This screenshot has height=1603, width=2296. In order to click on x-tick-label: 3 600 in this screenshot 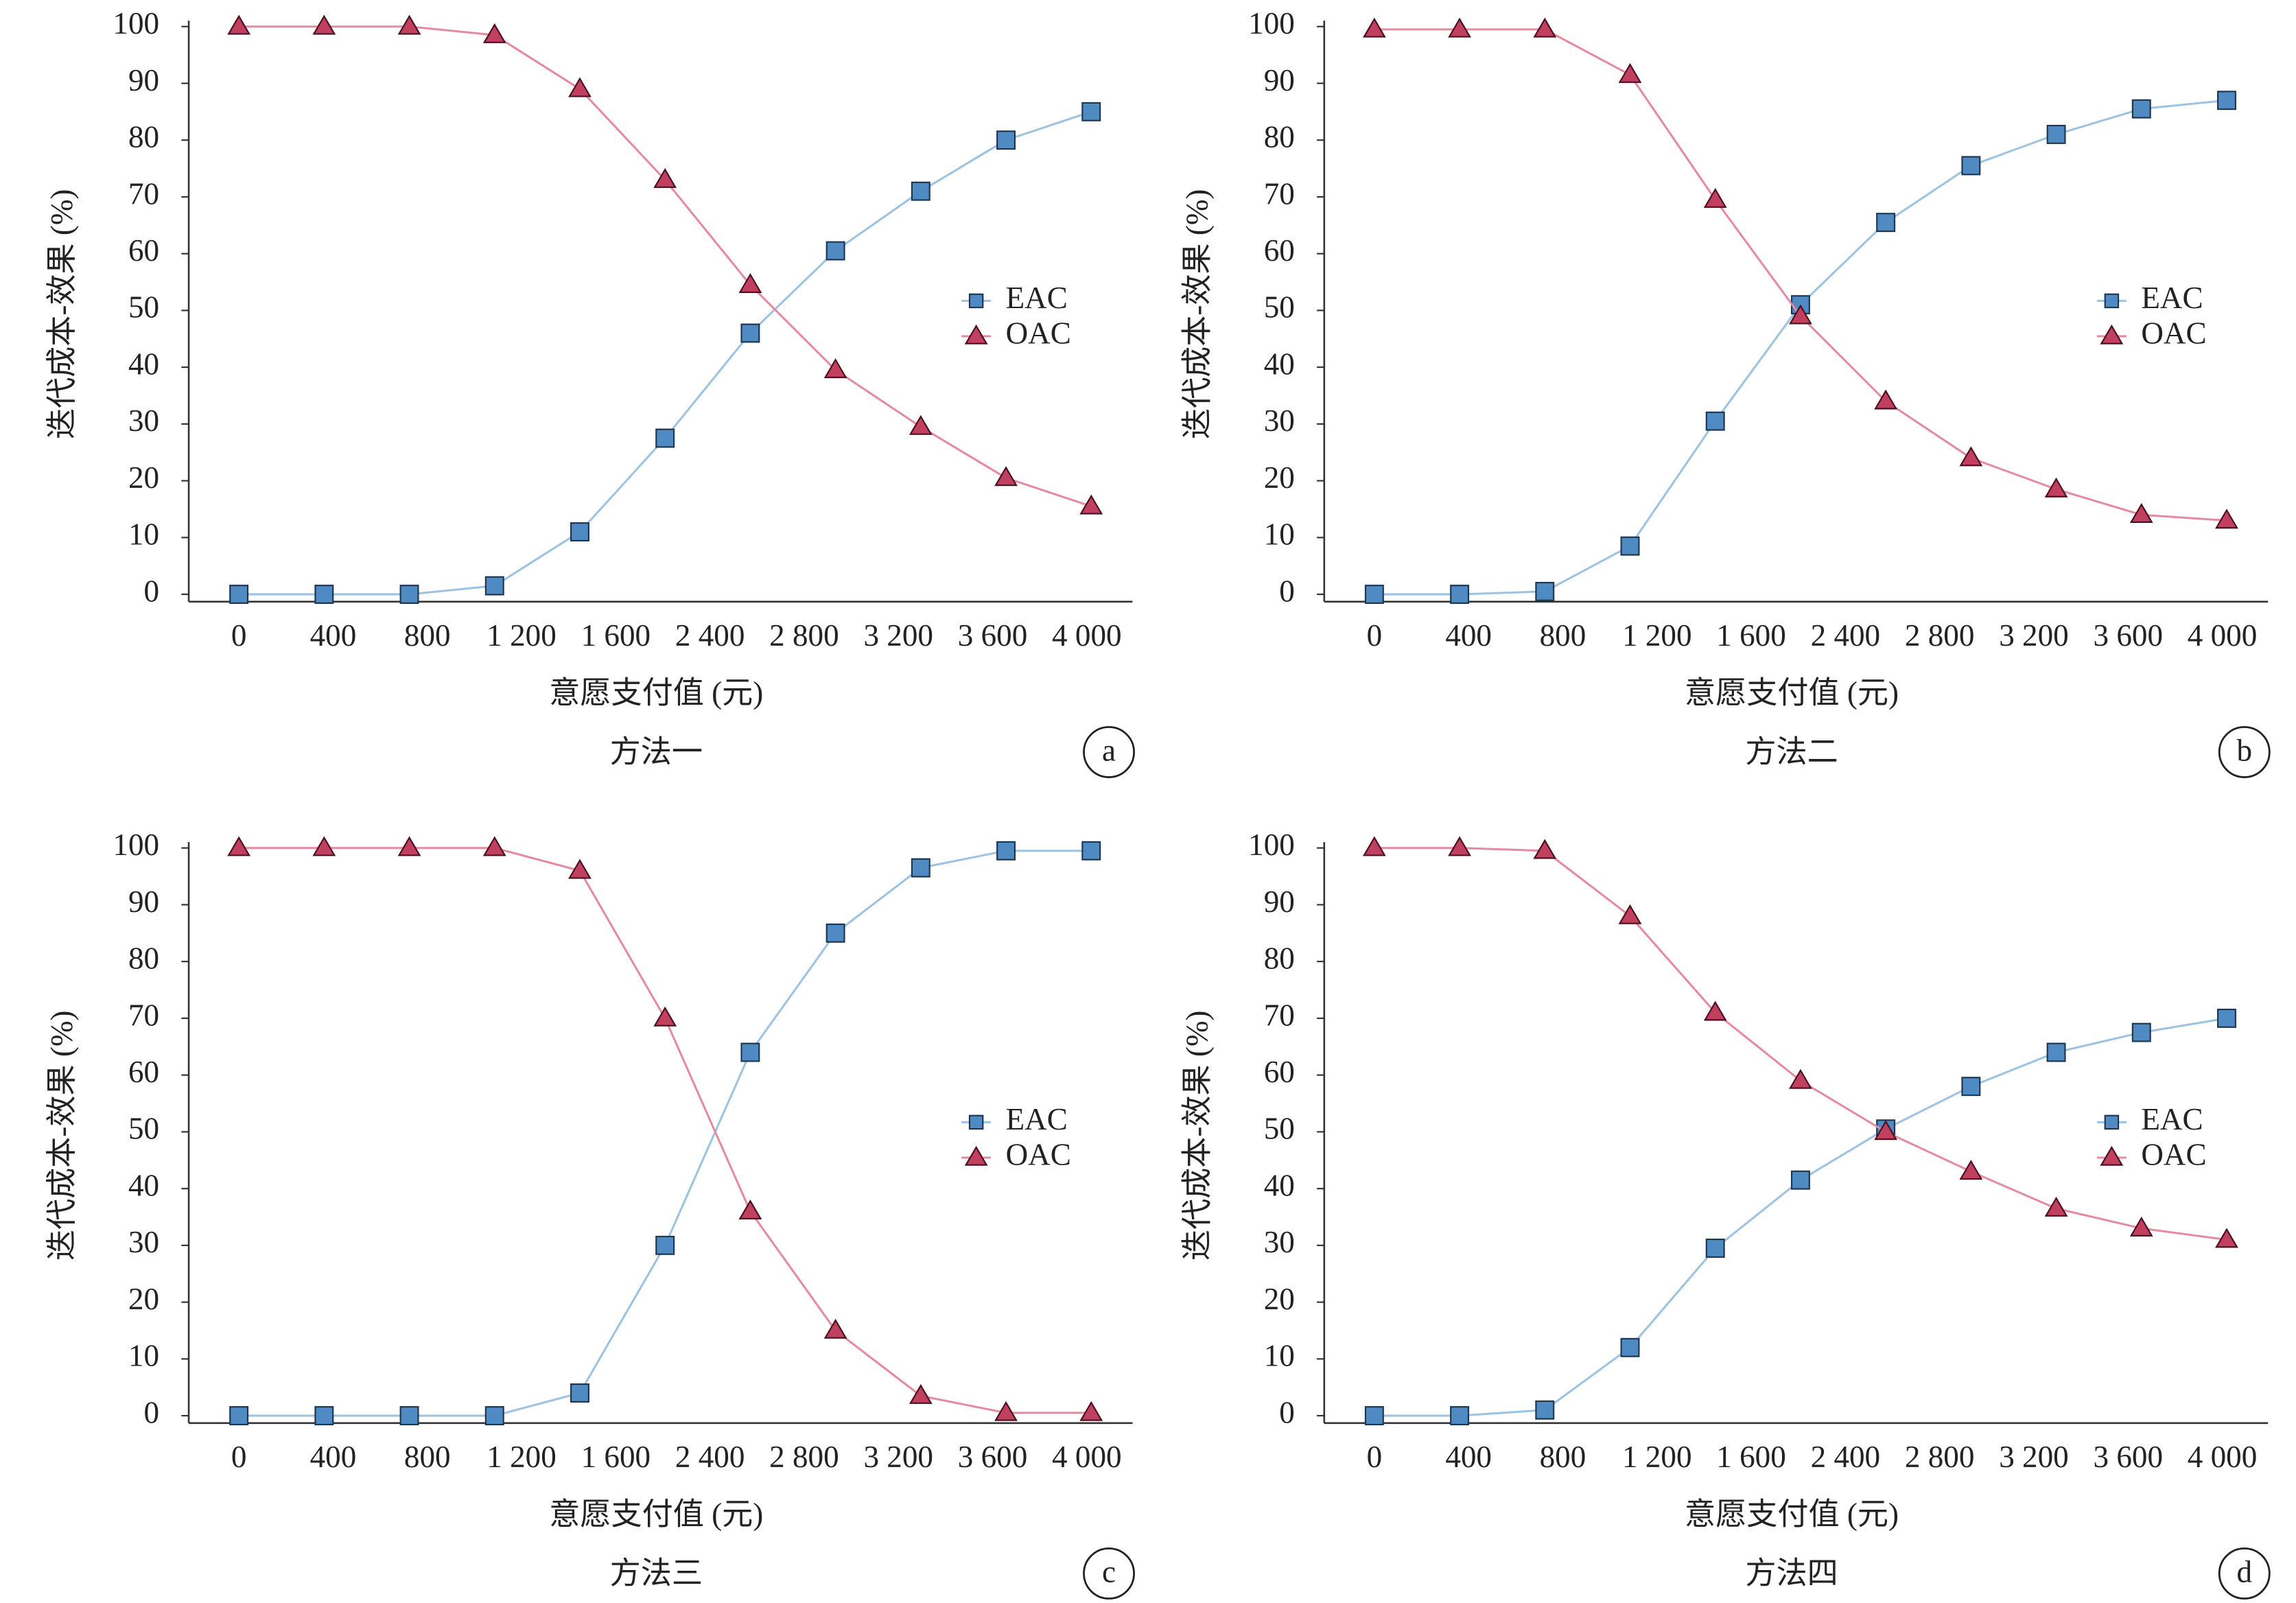, I will do `click(2129, 1457)`.